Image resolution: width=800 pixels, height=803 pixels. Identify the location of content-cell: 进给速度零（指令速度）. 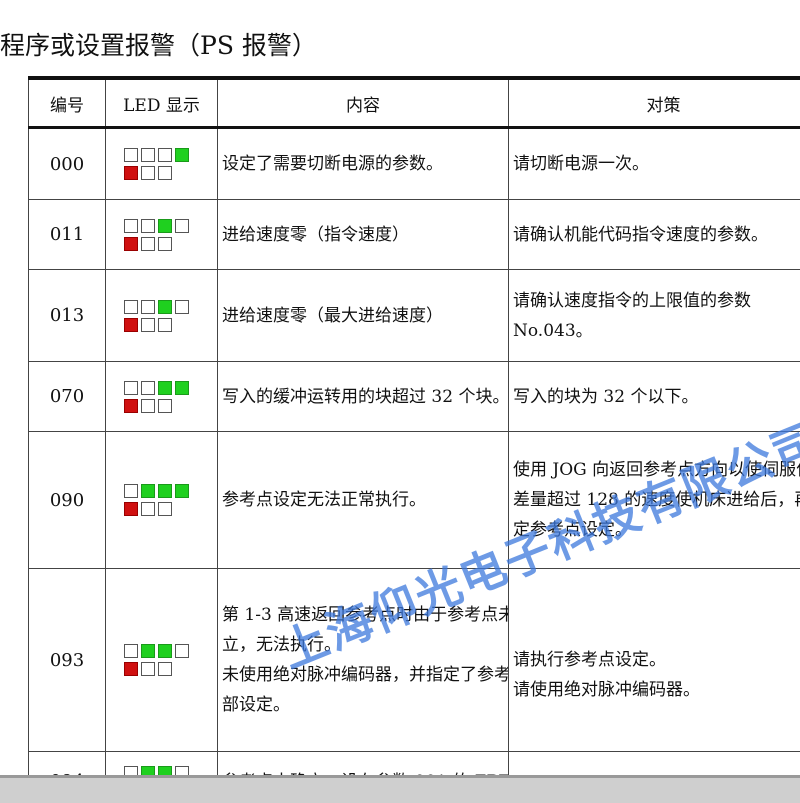
(363, 235).